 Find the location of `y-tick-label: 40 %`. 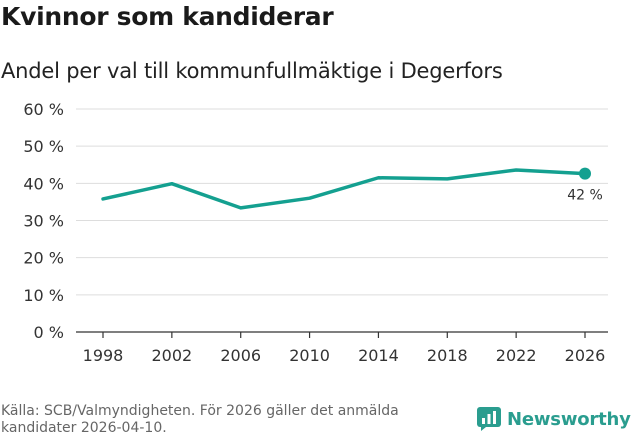

y-tick-label: 40 % is located at coordinates (43, 183).